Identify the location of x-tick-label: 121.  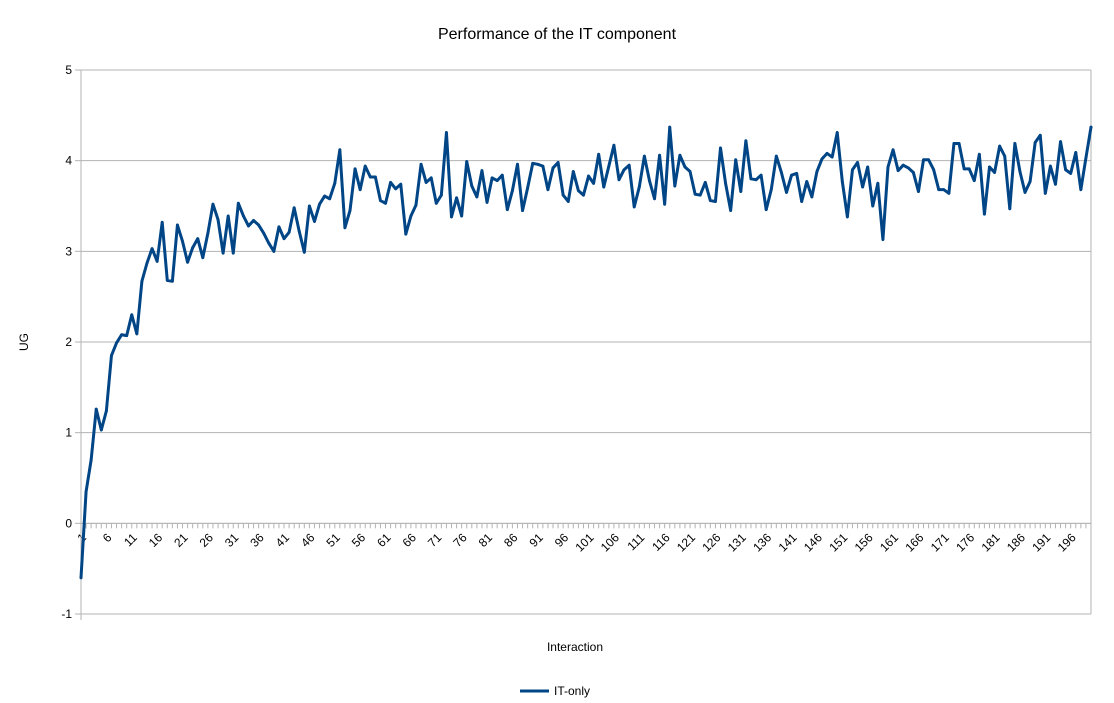
(686, 542).